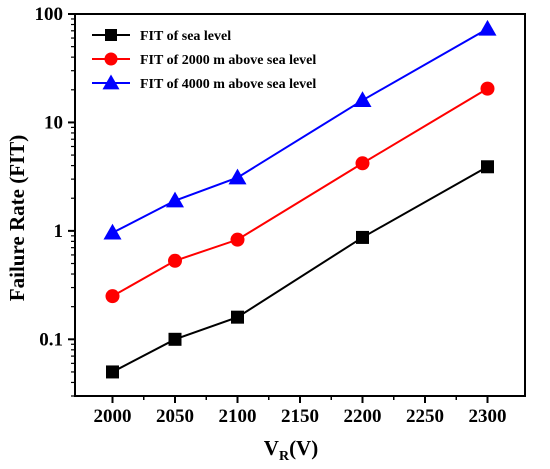 Image resolution: width=550 pixels, height=469 pixels. I want to click on legend-label: FIT of 4000 m above sea level, so click(228, 84).